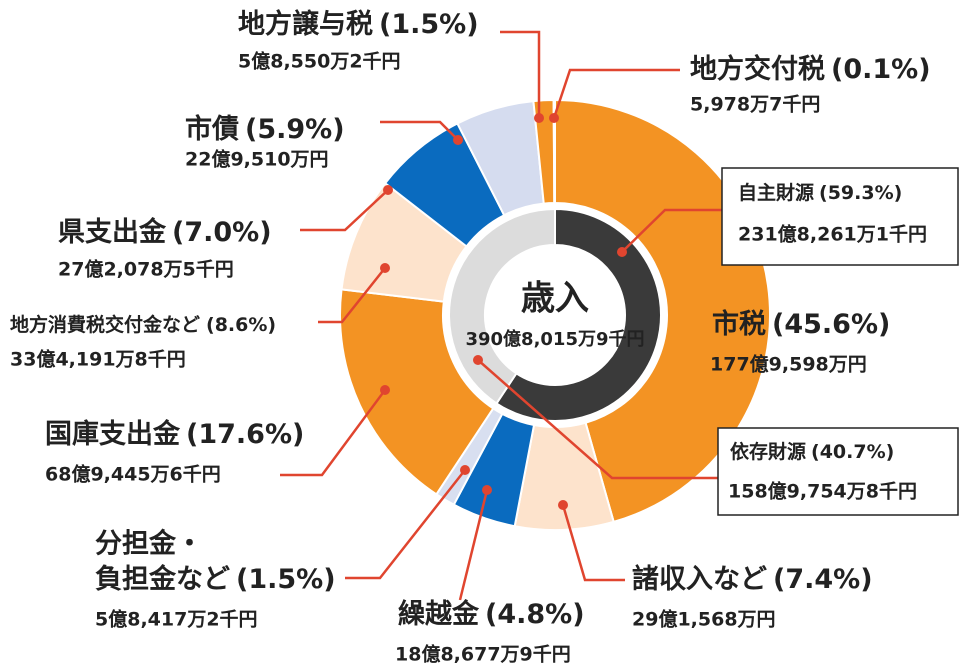 Image resolution: width=961 pixels, height=670 pixels. I want to click on amount-label: 29億1,568万円, so click(704, 619).